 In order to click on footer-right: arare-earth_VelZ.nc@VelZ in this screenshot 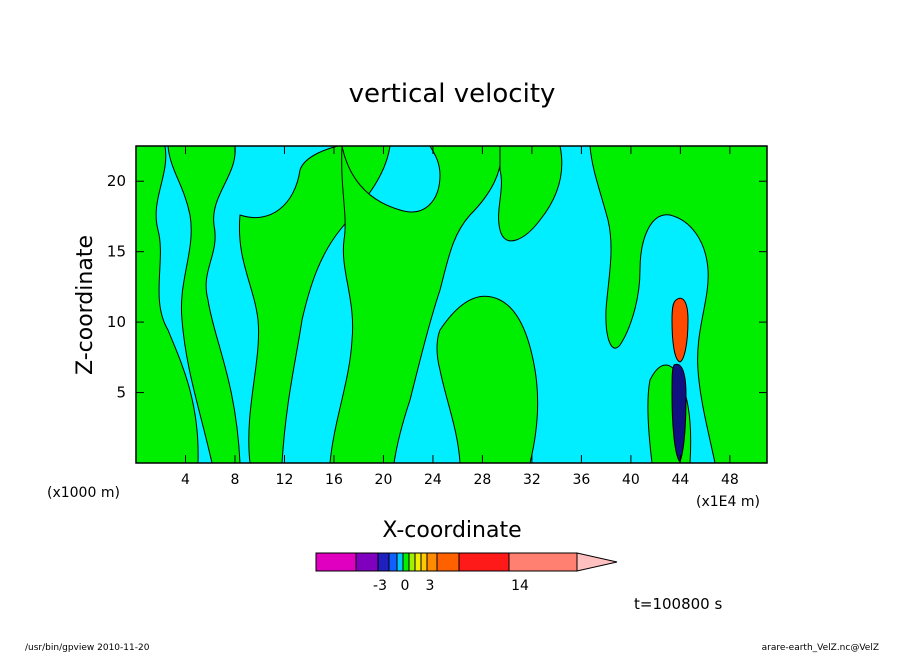, I will do `click(820, 648)`.